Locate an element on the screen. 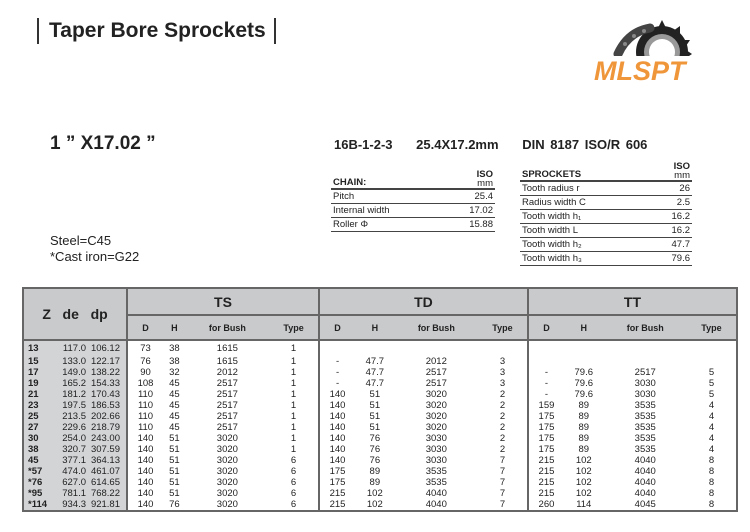  de-value: 627.0 is located at coordinates (74, 482).